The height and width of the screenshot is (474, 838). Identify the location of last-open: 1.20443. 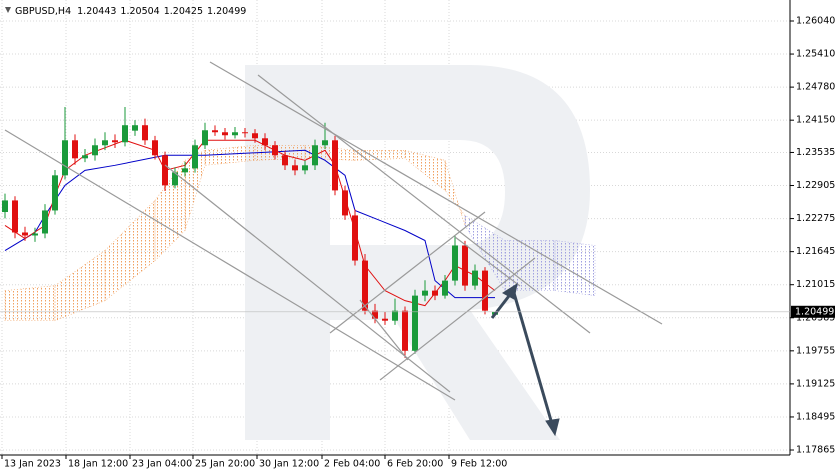
(96, 11).